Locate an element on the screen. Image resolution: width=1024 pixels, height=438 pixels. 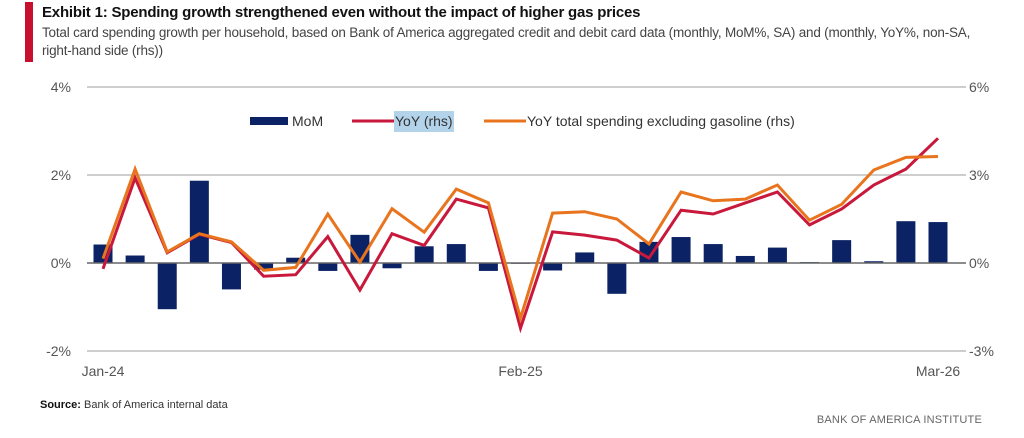
legend-label-yoy: YoY (rhs) is located at coordinates (424, 121).